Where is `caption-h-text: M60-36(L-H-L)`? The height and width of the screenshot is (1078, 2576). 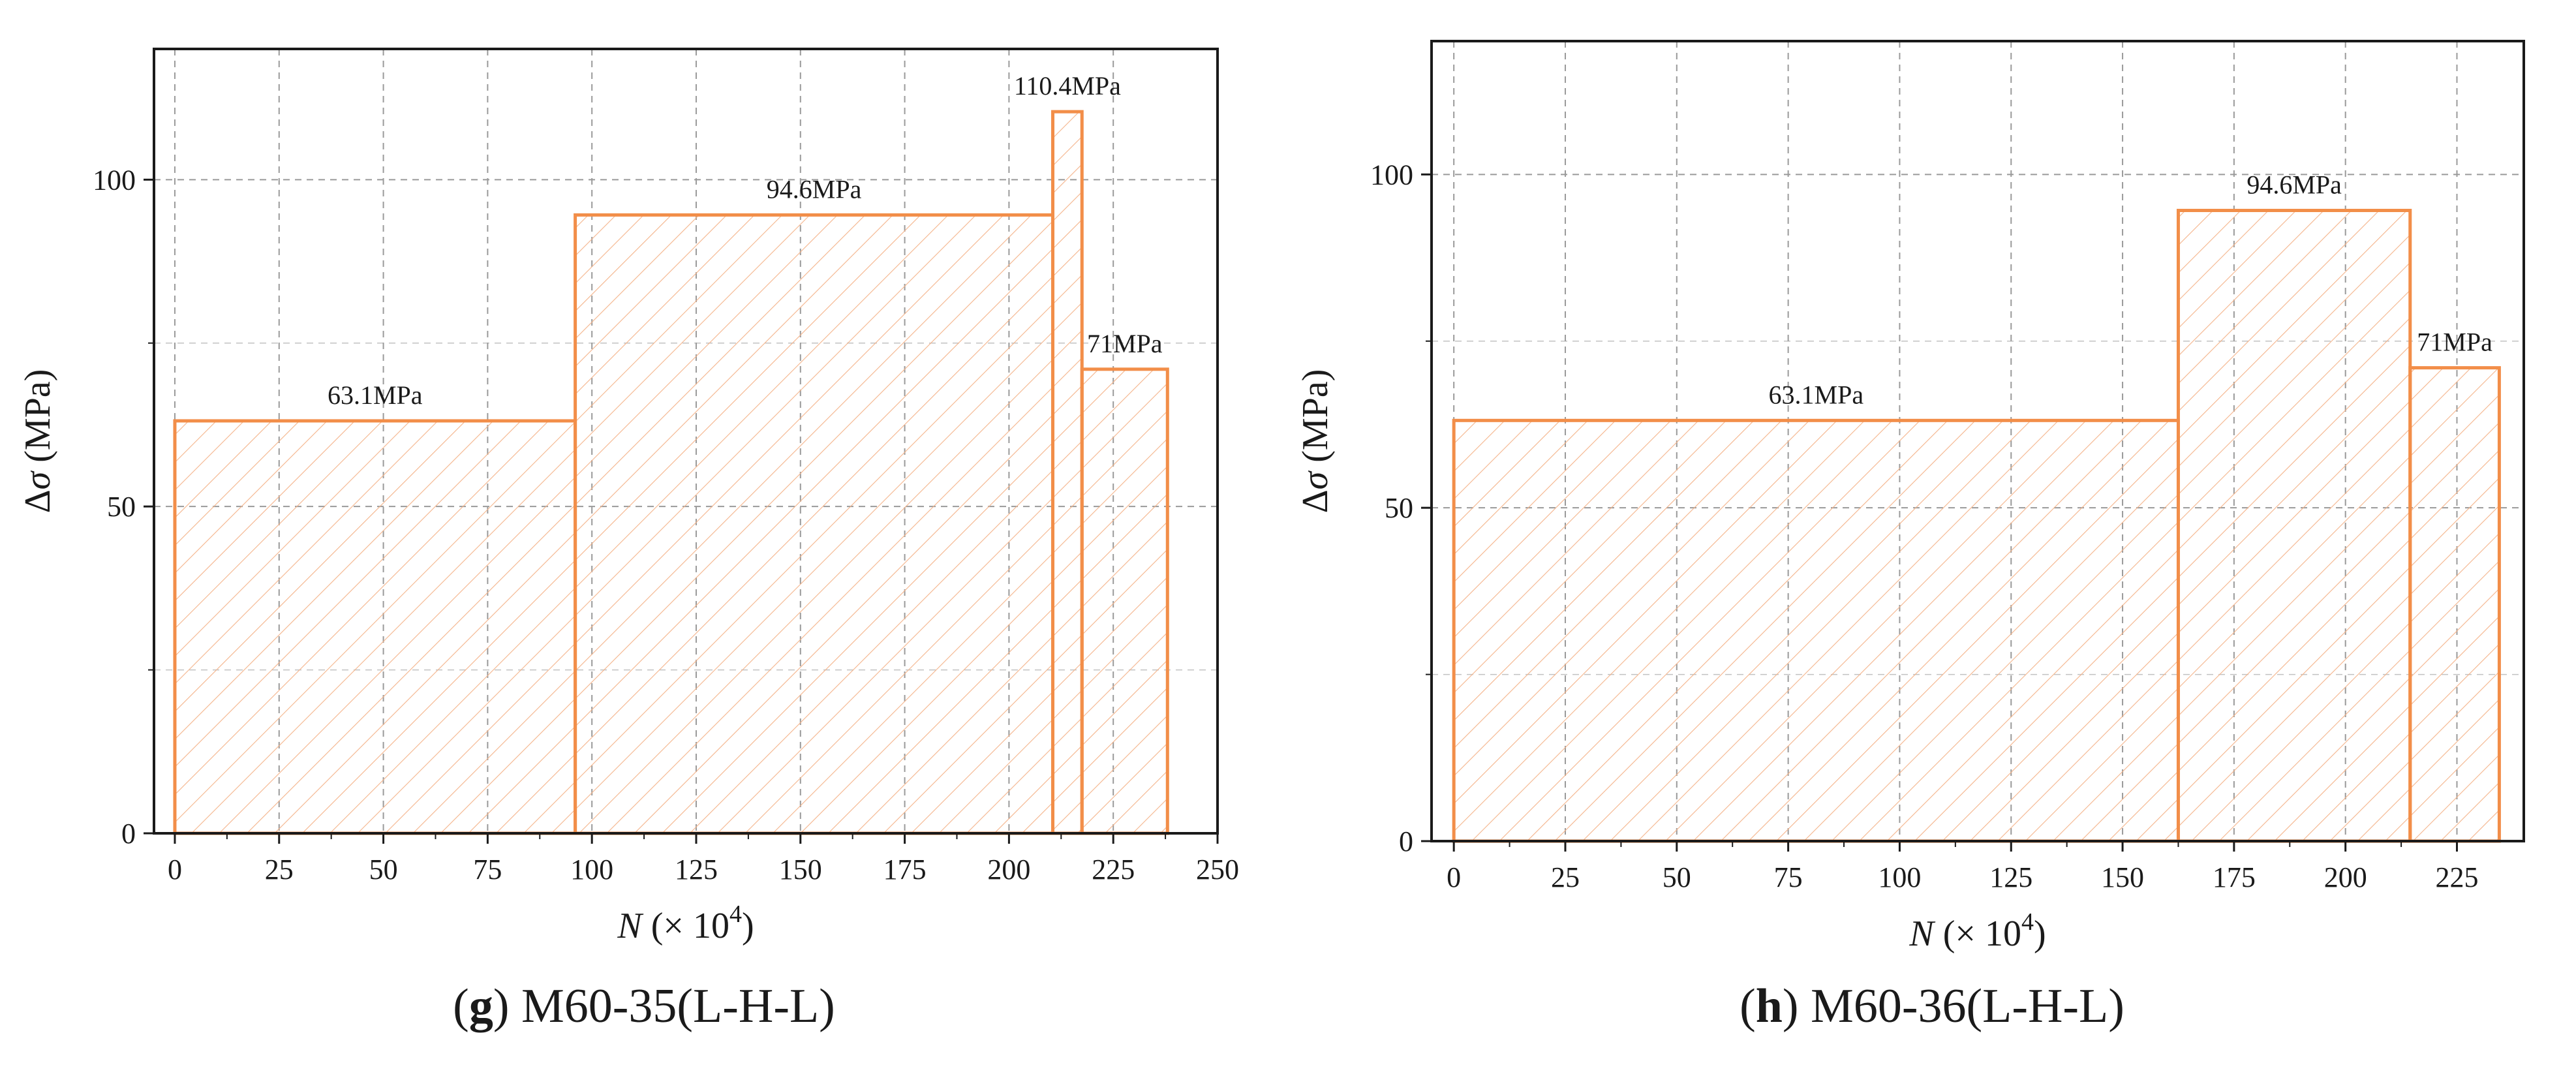
caption-h-text: M60-36(L-H-L) is located at coordinates (1967, 1006).